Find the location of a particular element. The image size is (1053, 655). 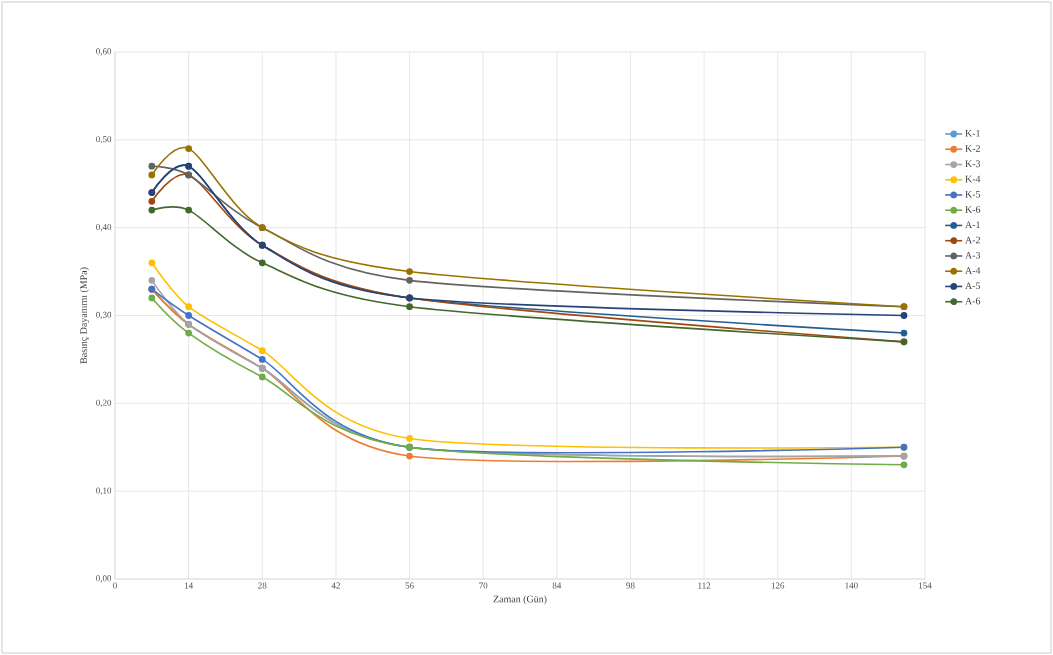

x-tick-label: 98 is located at coordinates (630, 585).